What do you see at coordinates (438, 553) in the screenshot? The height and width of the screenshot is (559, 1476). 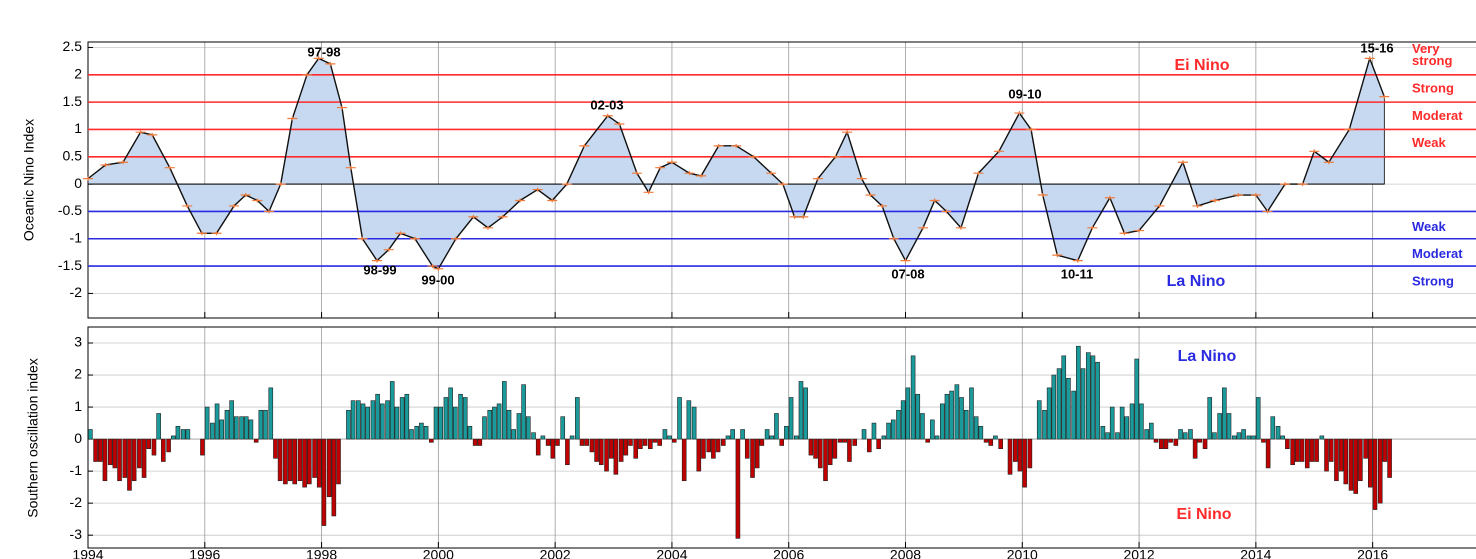 I see `x-tick-label: 2000` at bounding box center [438, 553].